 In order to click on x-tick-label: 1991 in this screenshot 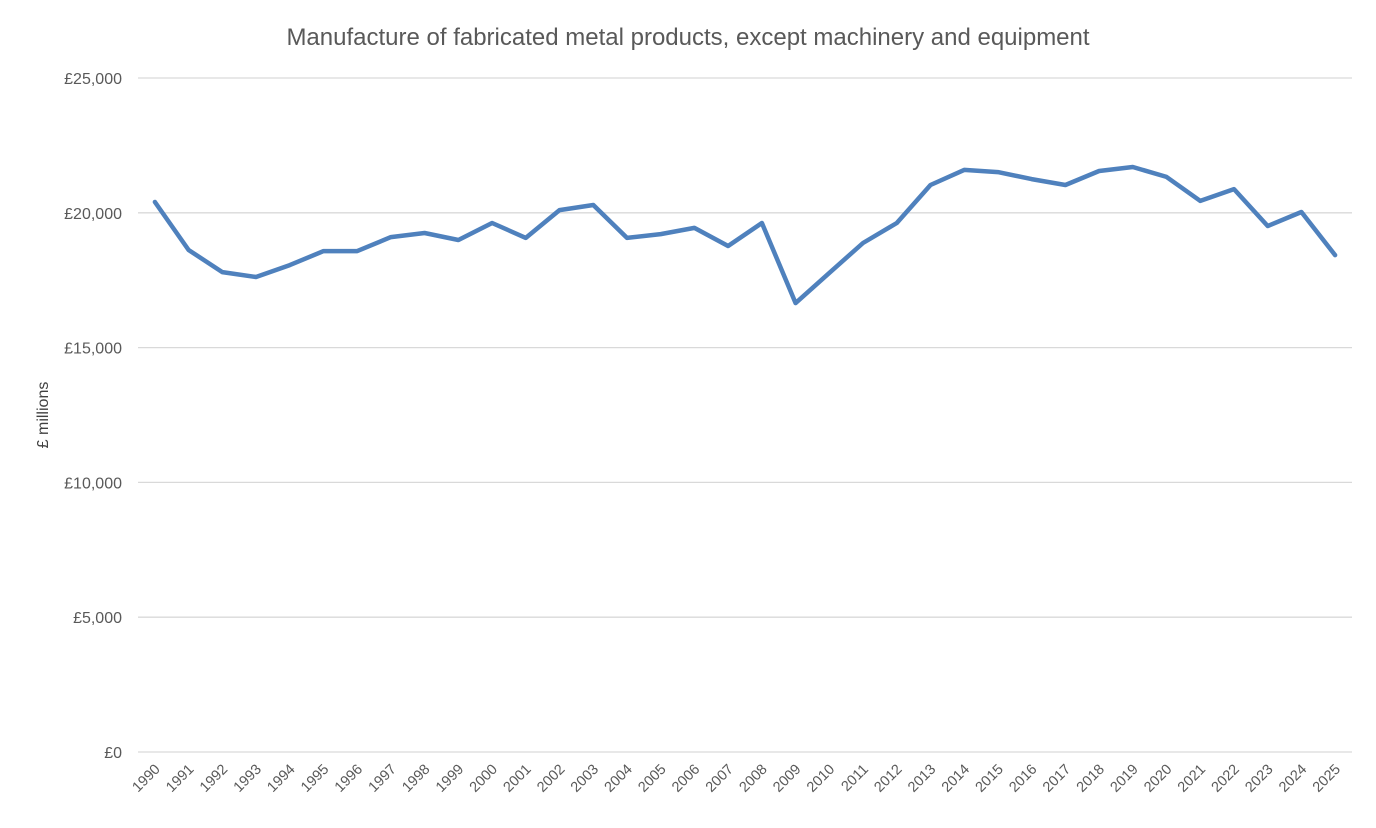, I will do `click(180, 779)`.